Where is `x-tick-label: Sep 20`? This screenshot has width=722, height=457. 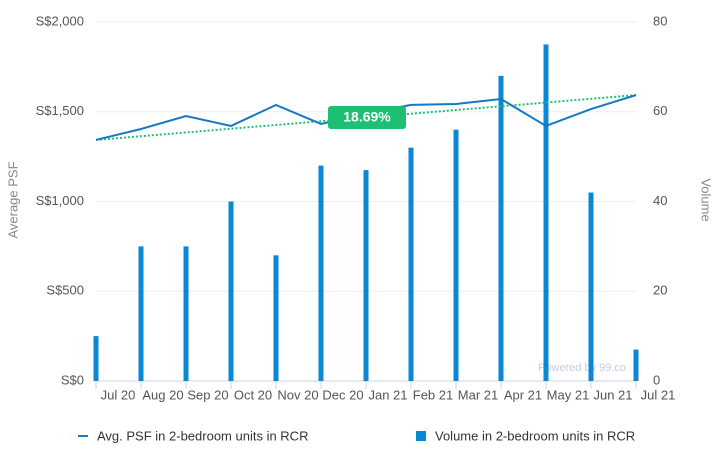
x-tick-label: Sep 20 is located at coordinates (207, 394).